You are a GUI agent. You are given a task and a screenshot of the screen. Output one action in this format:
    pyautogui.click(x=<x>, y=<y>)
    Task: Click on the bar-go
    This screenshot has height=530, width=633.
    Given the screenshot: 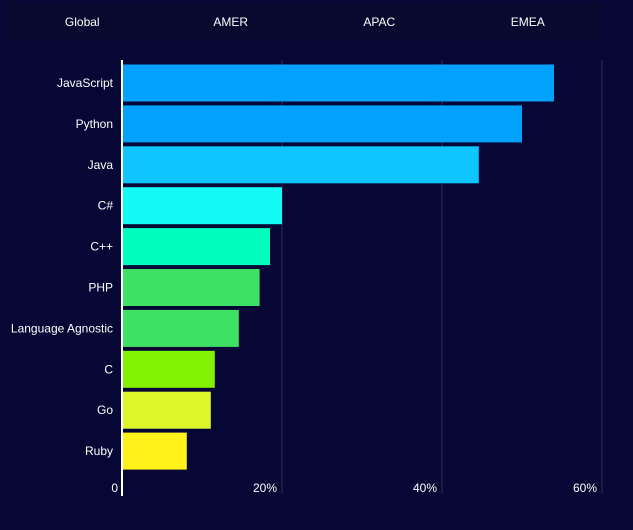 What is the action you would take?
    pyautogui.click(x=167, y=410)
    